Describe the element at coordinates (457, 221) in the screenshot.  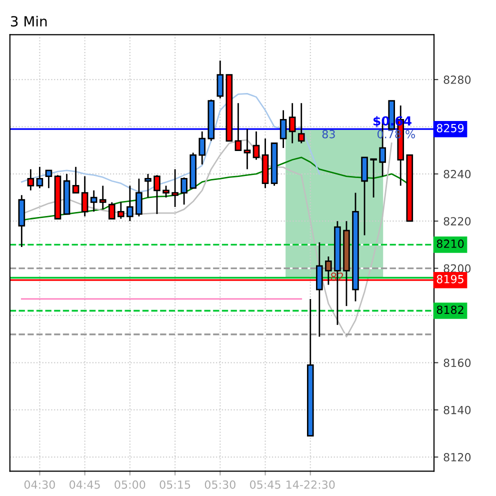
I see `y-tick-label: 8220` at that location.